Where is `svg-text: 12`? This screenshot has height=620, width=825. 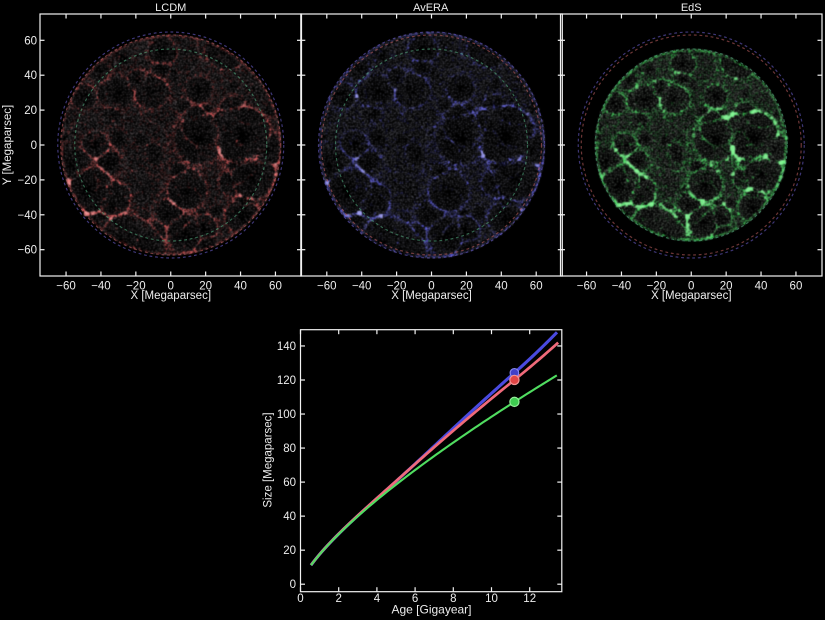
svg-text: 12 is located at coordinates (529, 599).